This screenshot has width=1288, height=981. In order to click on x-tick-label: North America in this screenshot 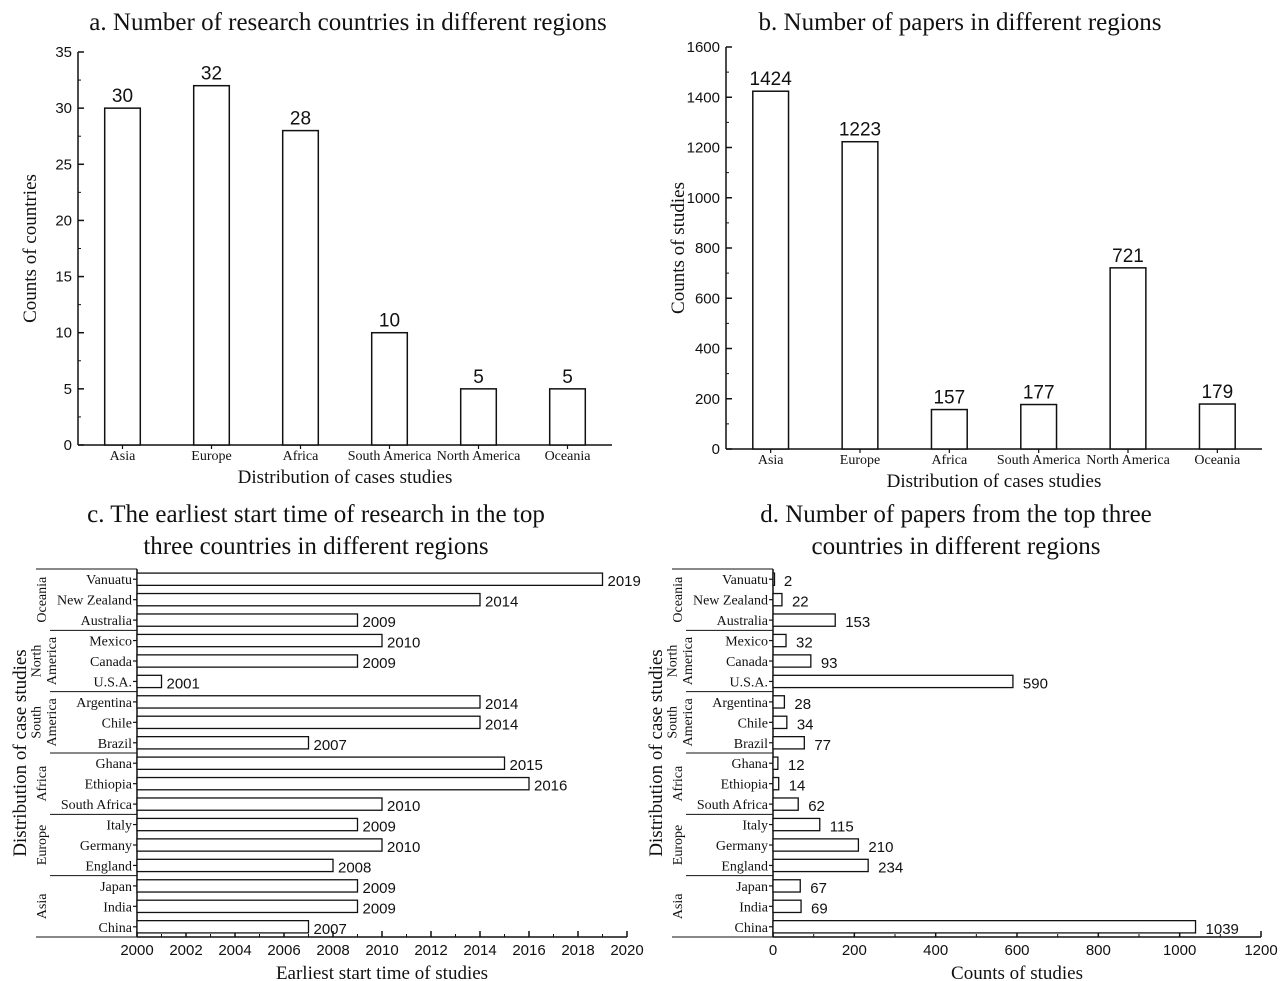, I will do `click(479, 456)`.